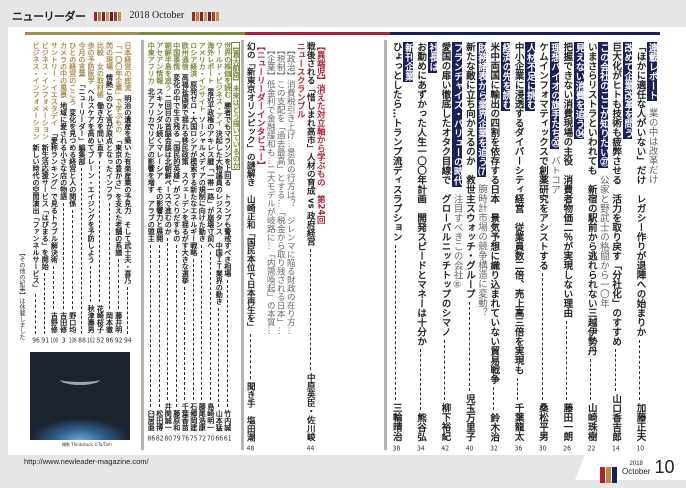  Describe the element at coordinates (210, 438) in the screenshot. I see `page-number: 70` at that location.